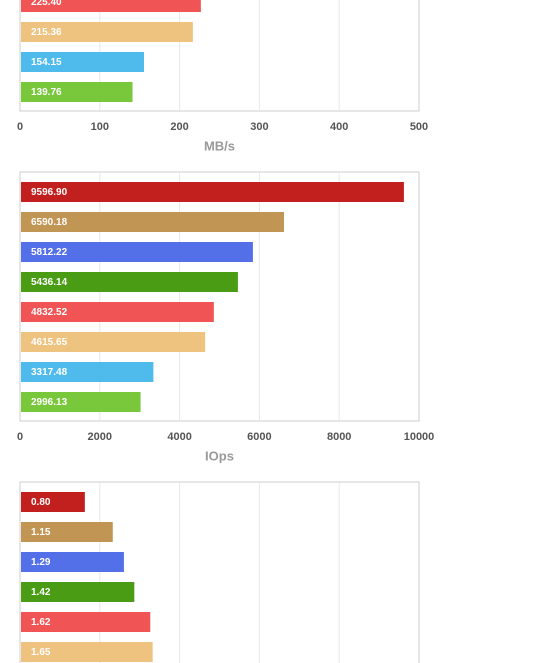 This screenshot has width=560, height=663. What do you see at coordinates (49, 282) in the screenshot?
I see `value-label: 5436.14` at bounding box center [49, 282].